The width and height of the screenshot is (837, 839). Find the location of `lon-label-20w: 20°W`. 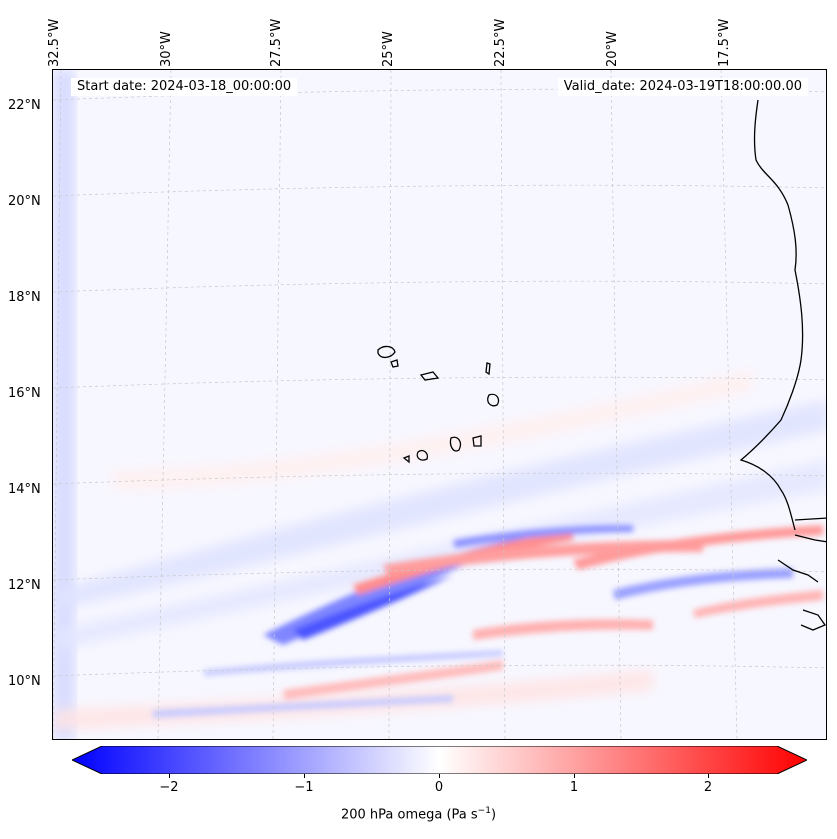

lon-label-20w: 20°W is located at coordinates (612, 49).